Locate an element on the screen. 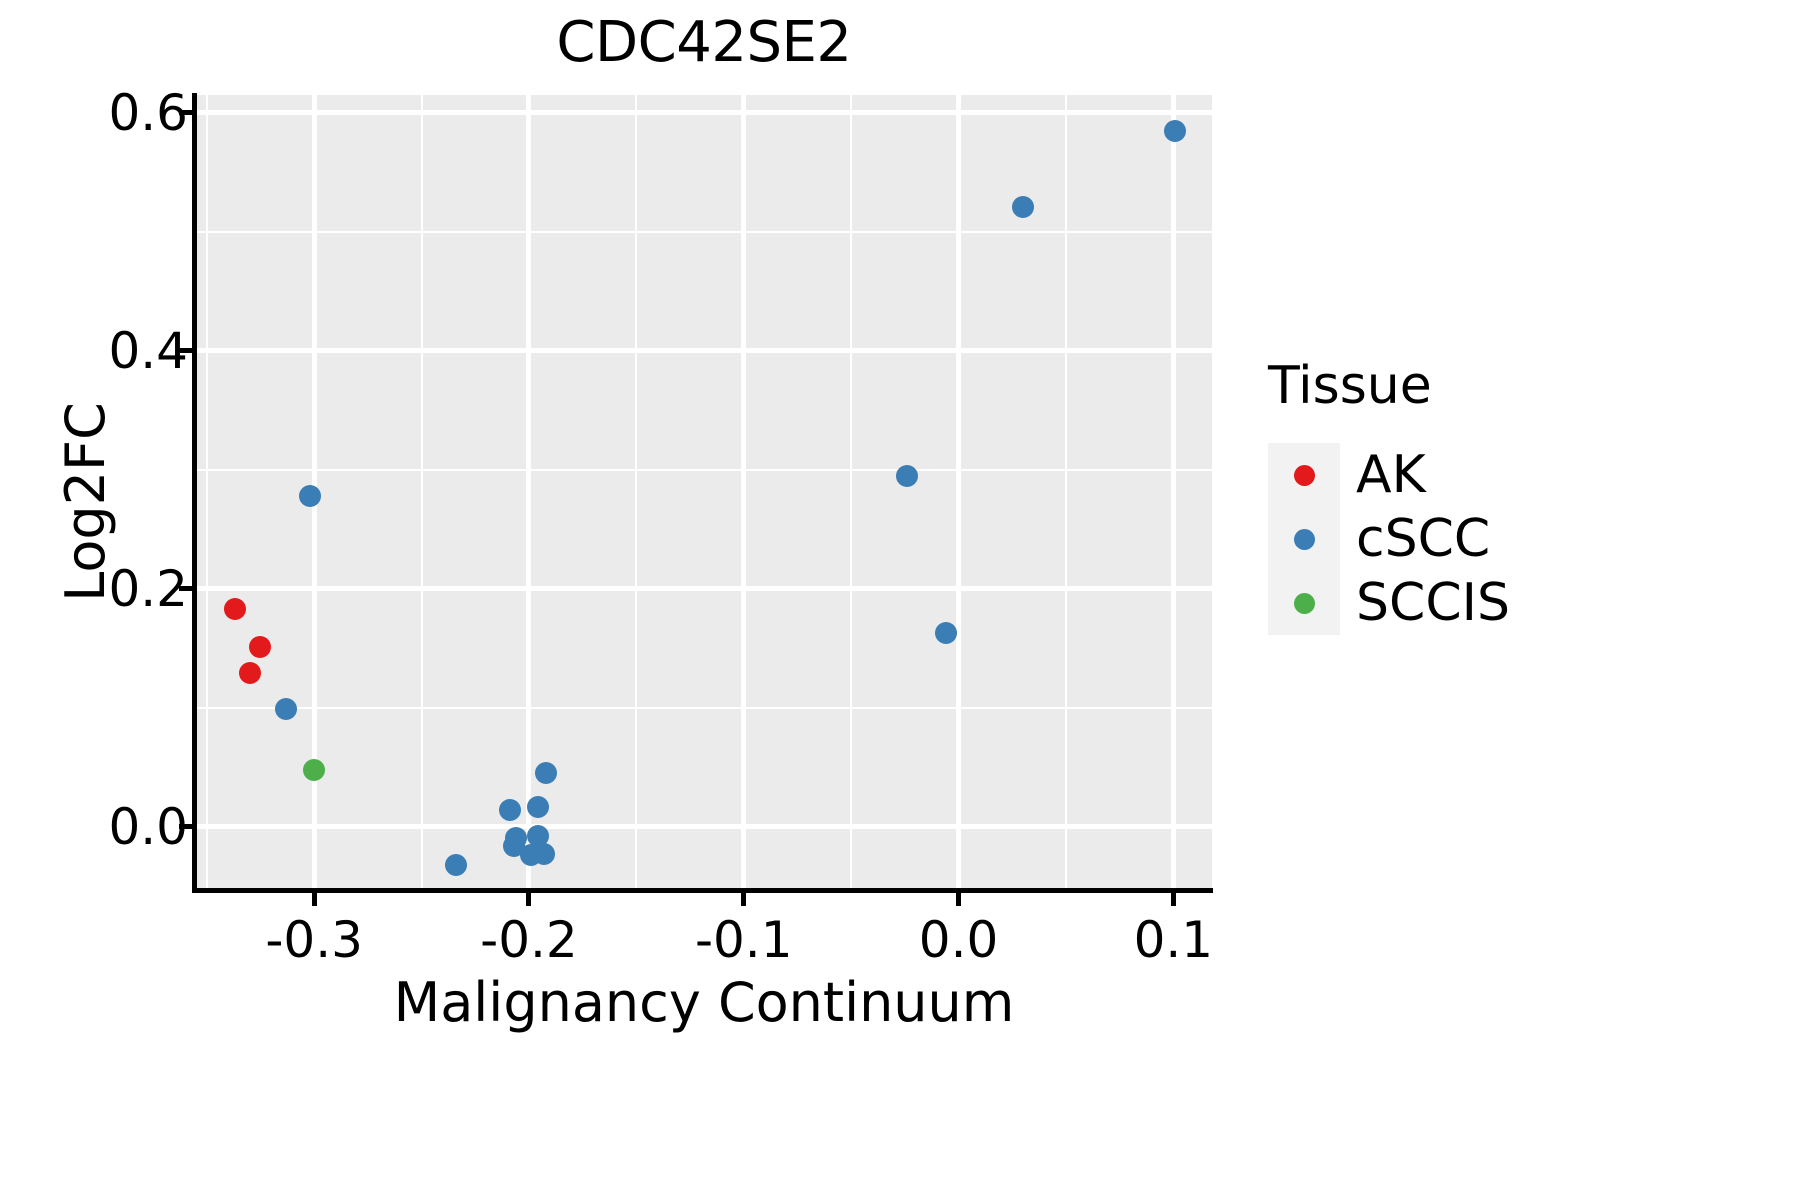  legend-title: Tissue is located at coordinates (1350, 386).